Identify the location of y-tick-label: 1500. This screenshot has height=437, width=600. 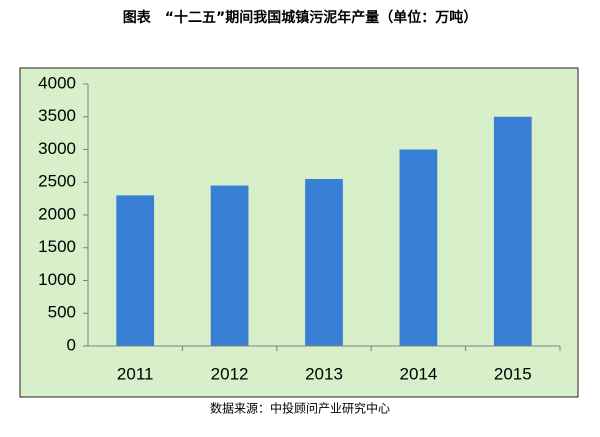
(57, 246).